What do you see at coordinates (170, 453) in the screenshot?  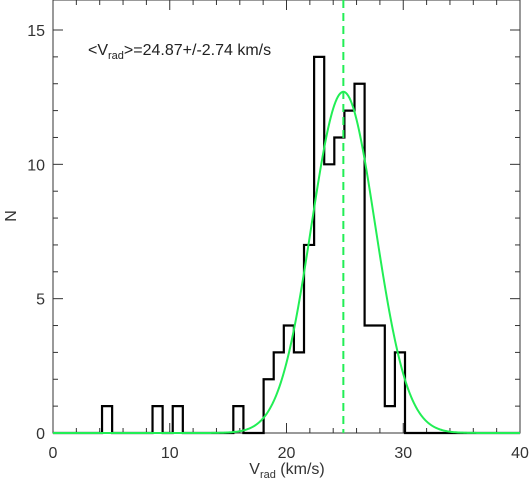 I see `x-tick-label: 10` at bounding box center [170, 453].